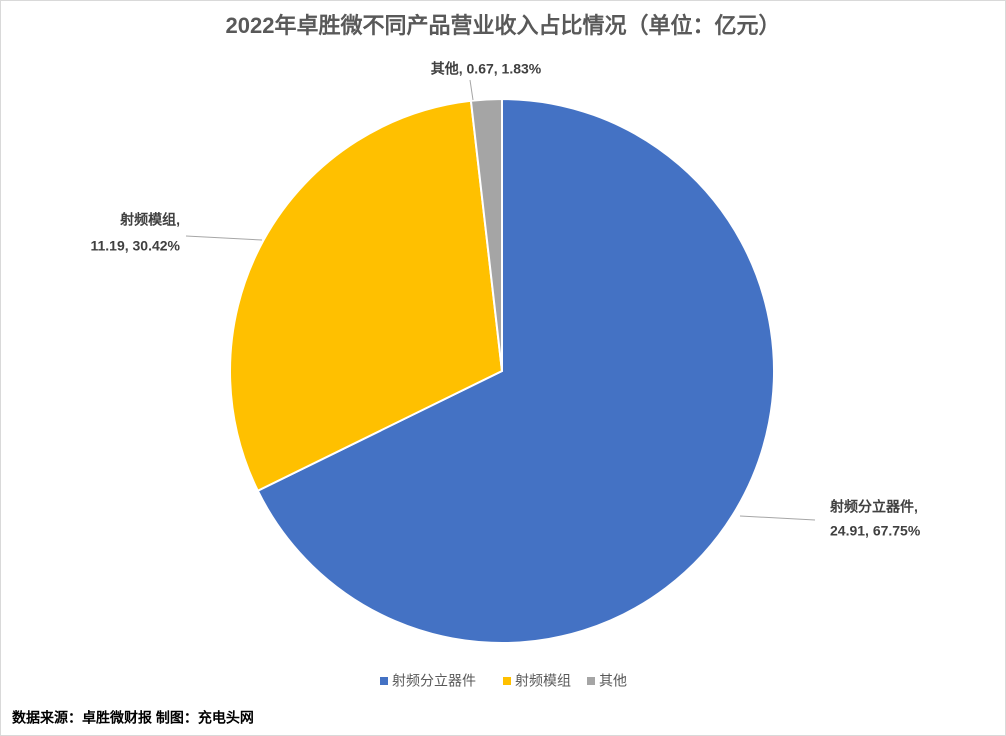  What do you see at coordinates (875, 531) in the screenshot?
I see `data-label: 24.91, 67.75%` at bounding box center [875, 531].